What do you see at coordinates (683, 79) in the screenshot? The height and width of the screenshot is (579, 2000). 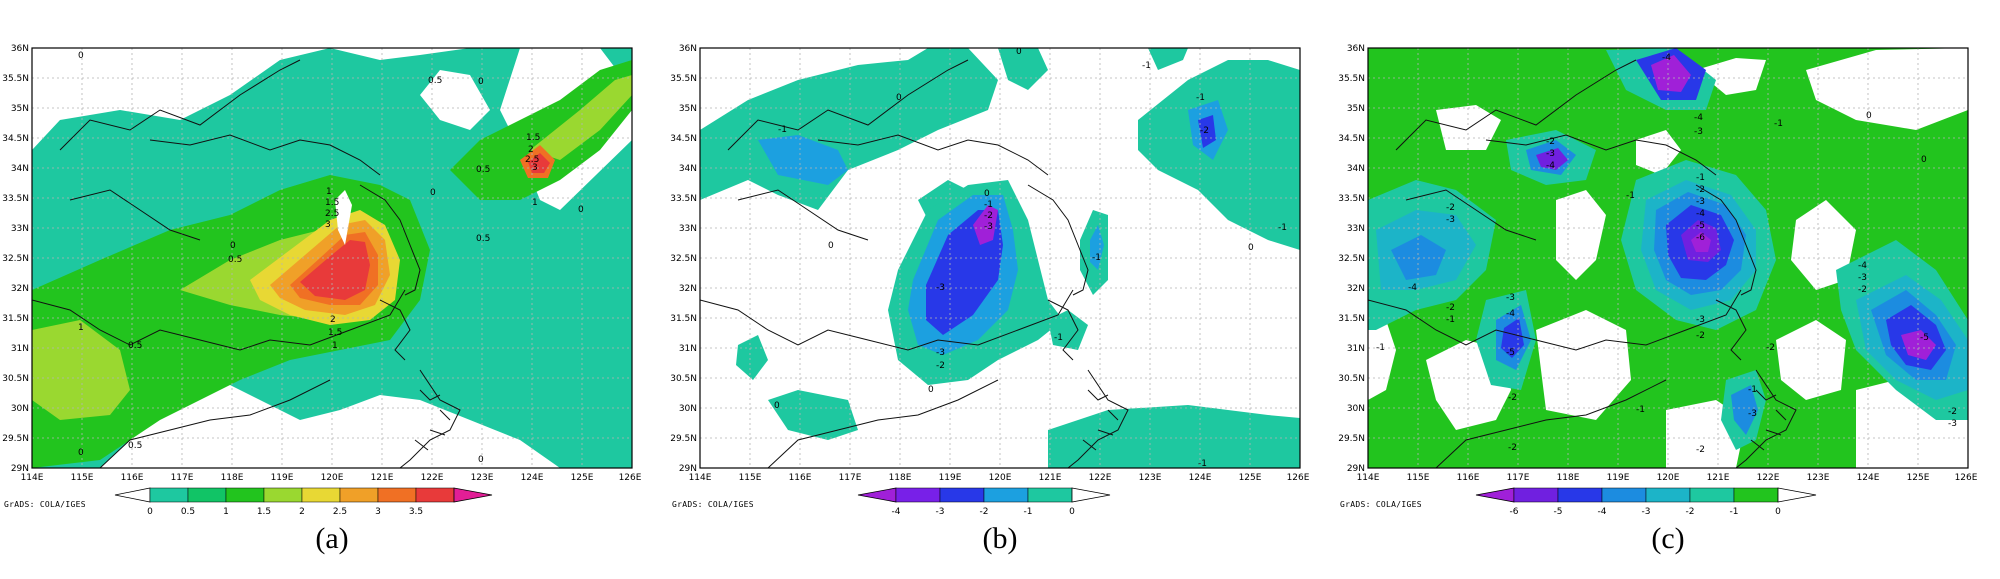 I see `lat-tick: 35.5N` at bounding box center [683, 79].